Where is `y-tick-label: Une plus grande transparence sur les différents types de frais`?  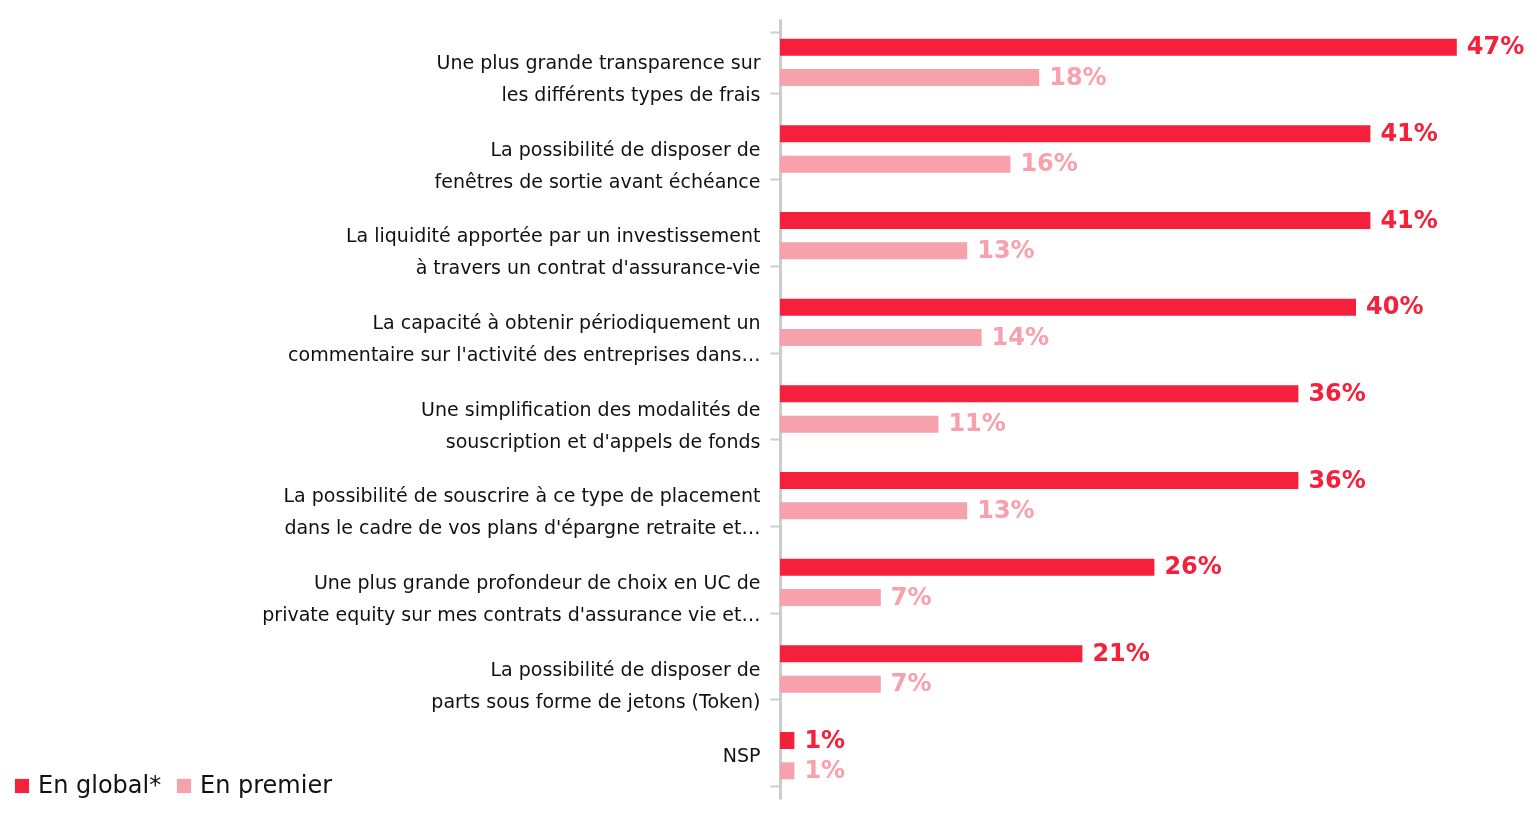
y-tick-label: Une plus grande transparence sur les différents types de frais is located at coordinates (598, 77).